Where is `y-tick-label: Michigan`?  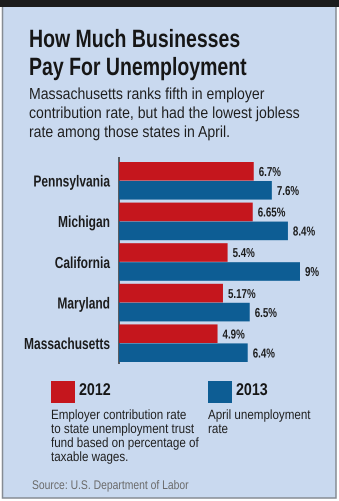
y-tick-label: Michigan is located at coordinates (84, 221).